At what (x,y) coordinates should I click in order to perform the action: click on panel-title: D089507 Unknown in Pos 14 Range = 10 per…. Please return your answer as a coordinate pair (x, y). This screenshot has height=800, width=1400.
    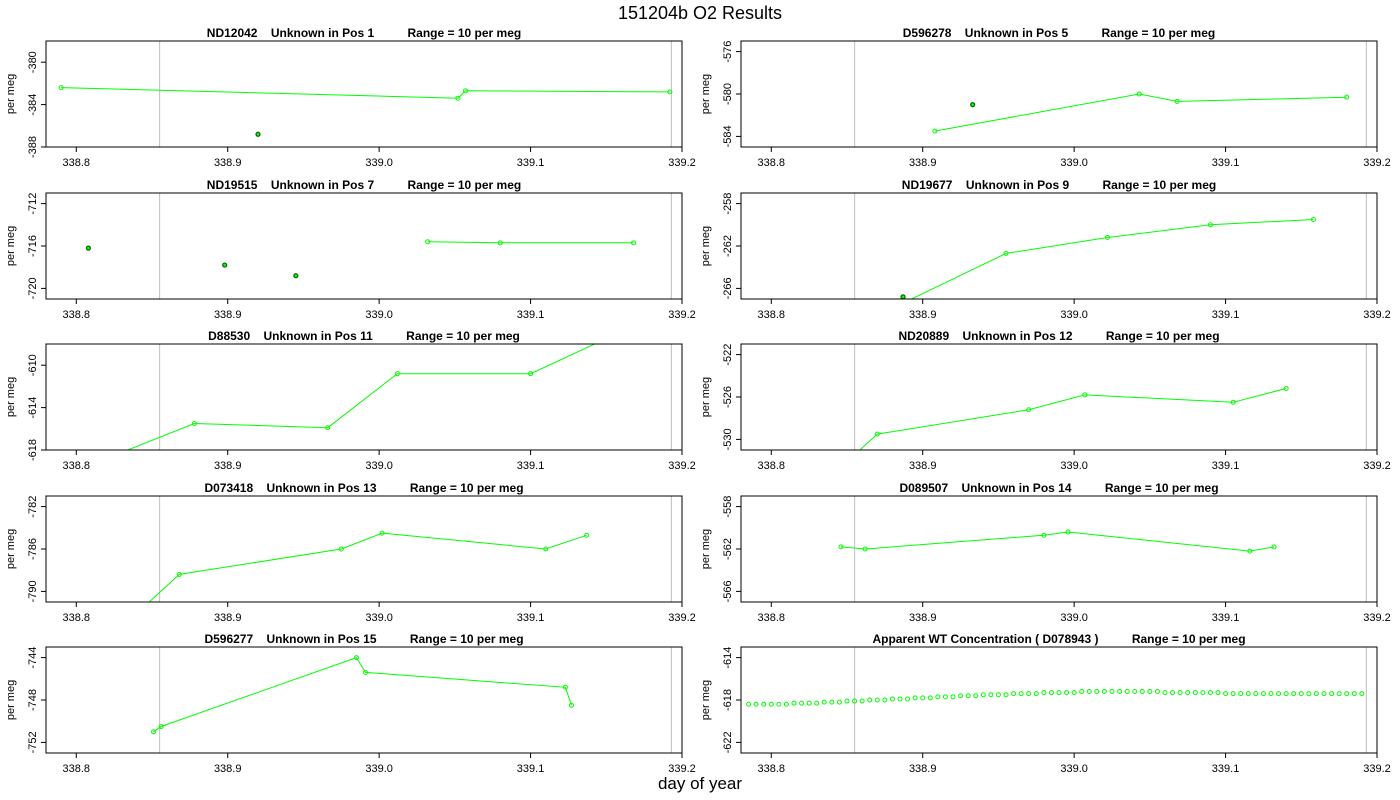
    Looking at the image, I should click on (1058, 488).